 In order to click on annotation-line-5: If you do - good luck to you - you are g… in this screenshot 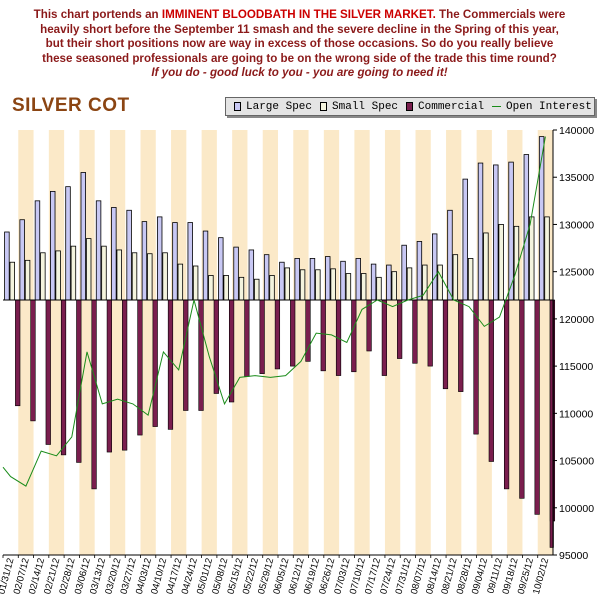, I will do `click(299, 72)`.